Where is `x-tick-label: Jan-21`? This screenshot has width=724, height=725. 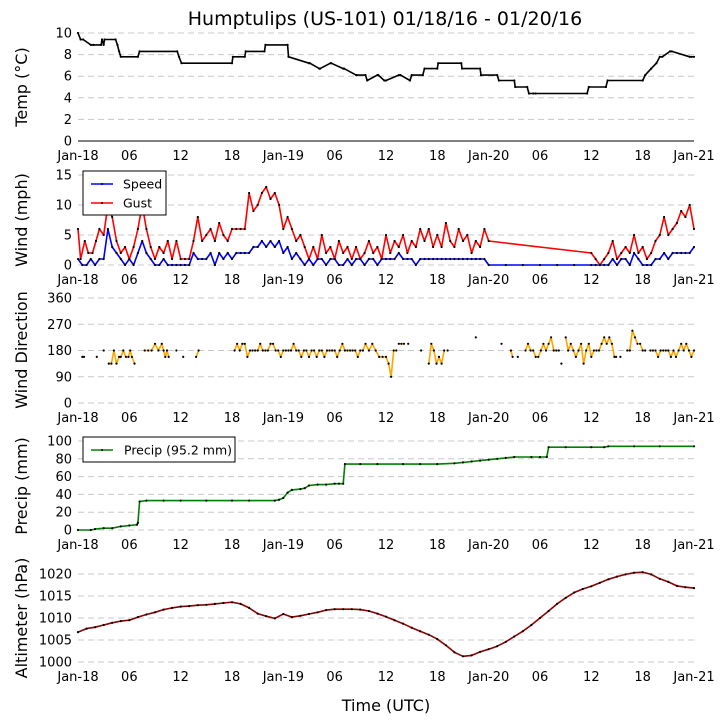
x-tick-label: Jan-21 is located at coordinates (693, 677).